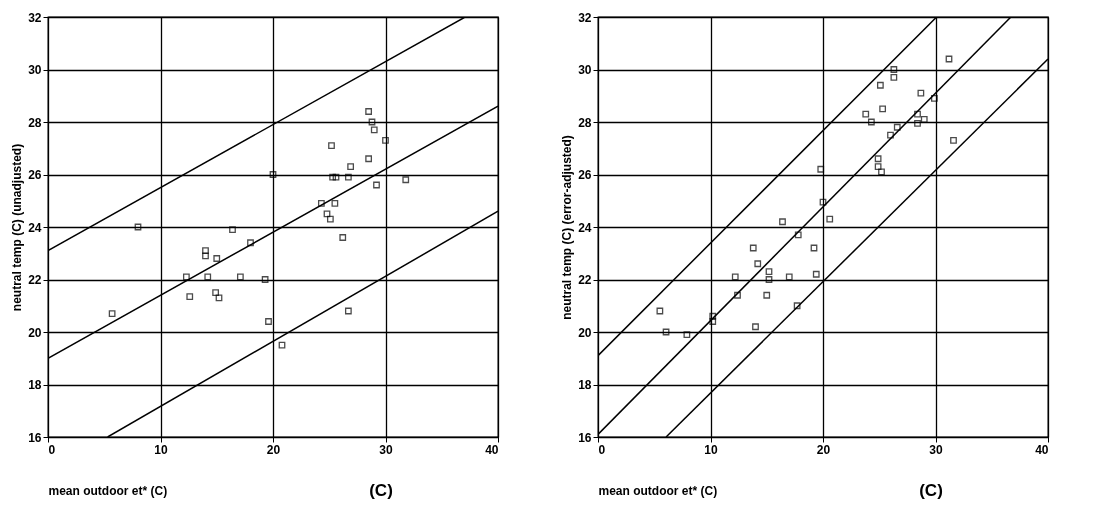  What do you see at coordinates (35, 175) in the screenshot?
I see `y-tick-label: 26` at bounding box center [35, 175].